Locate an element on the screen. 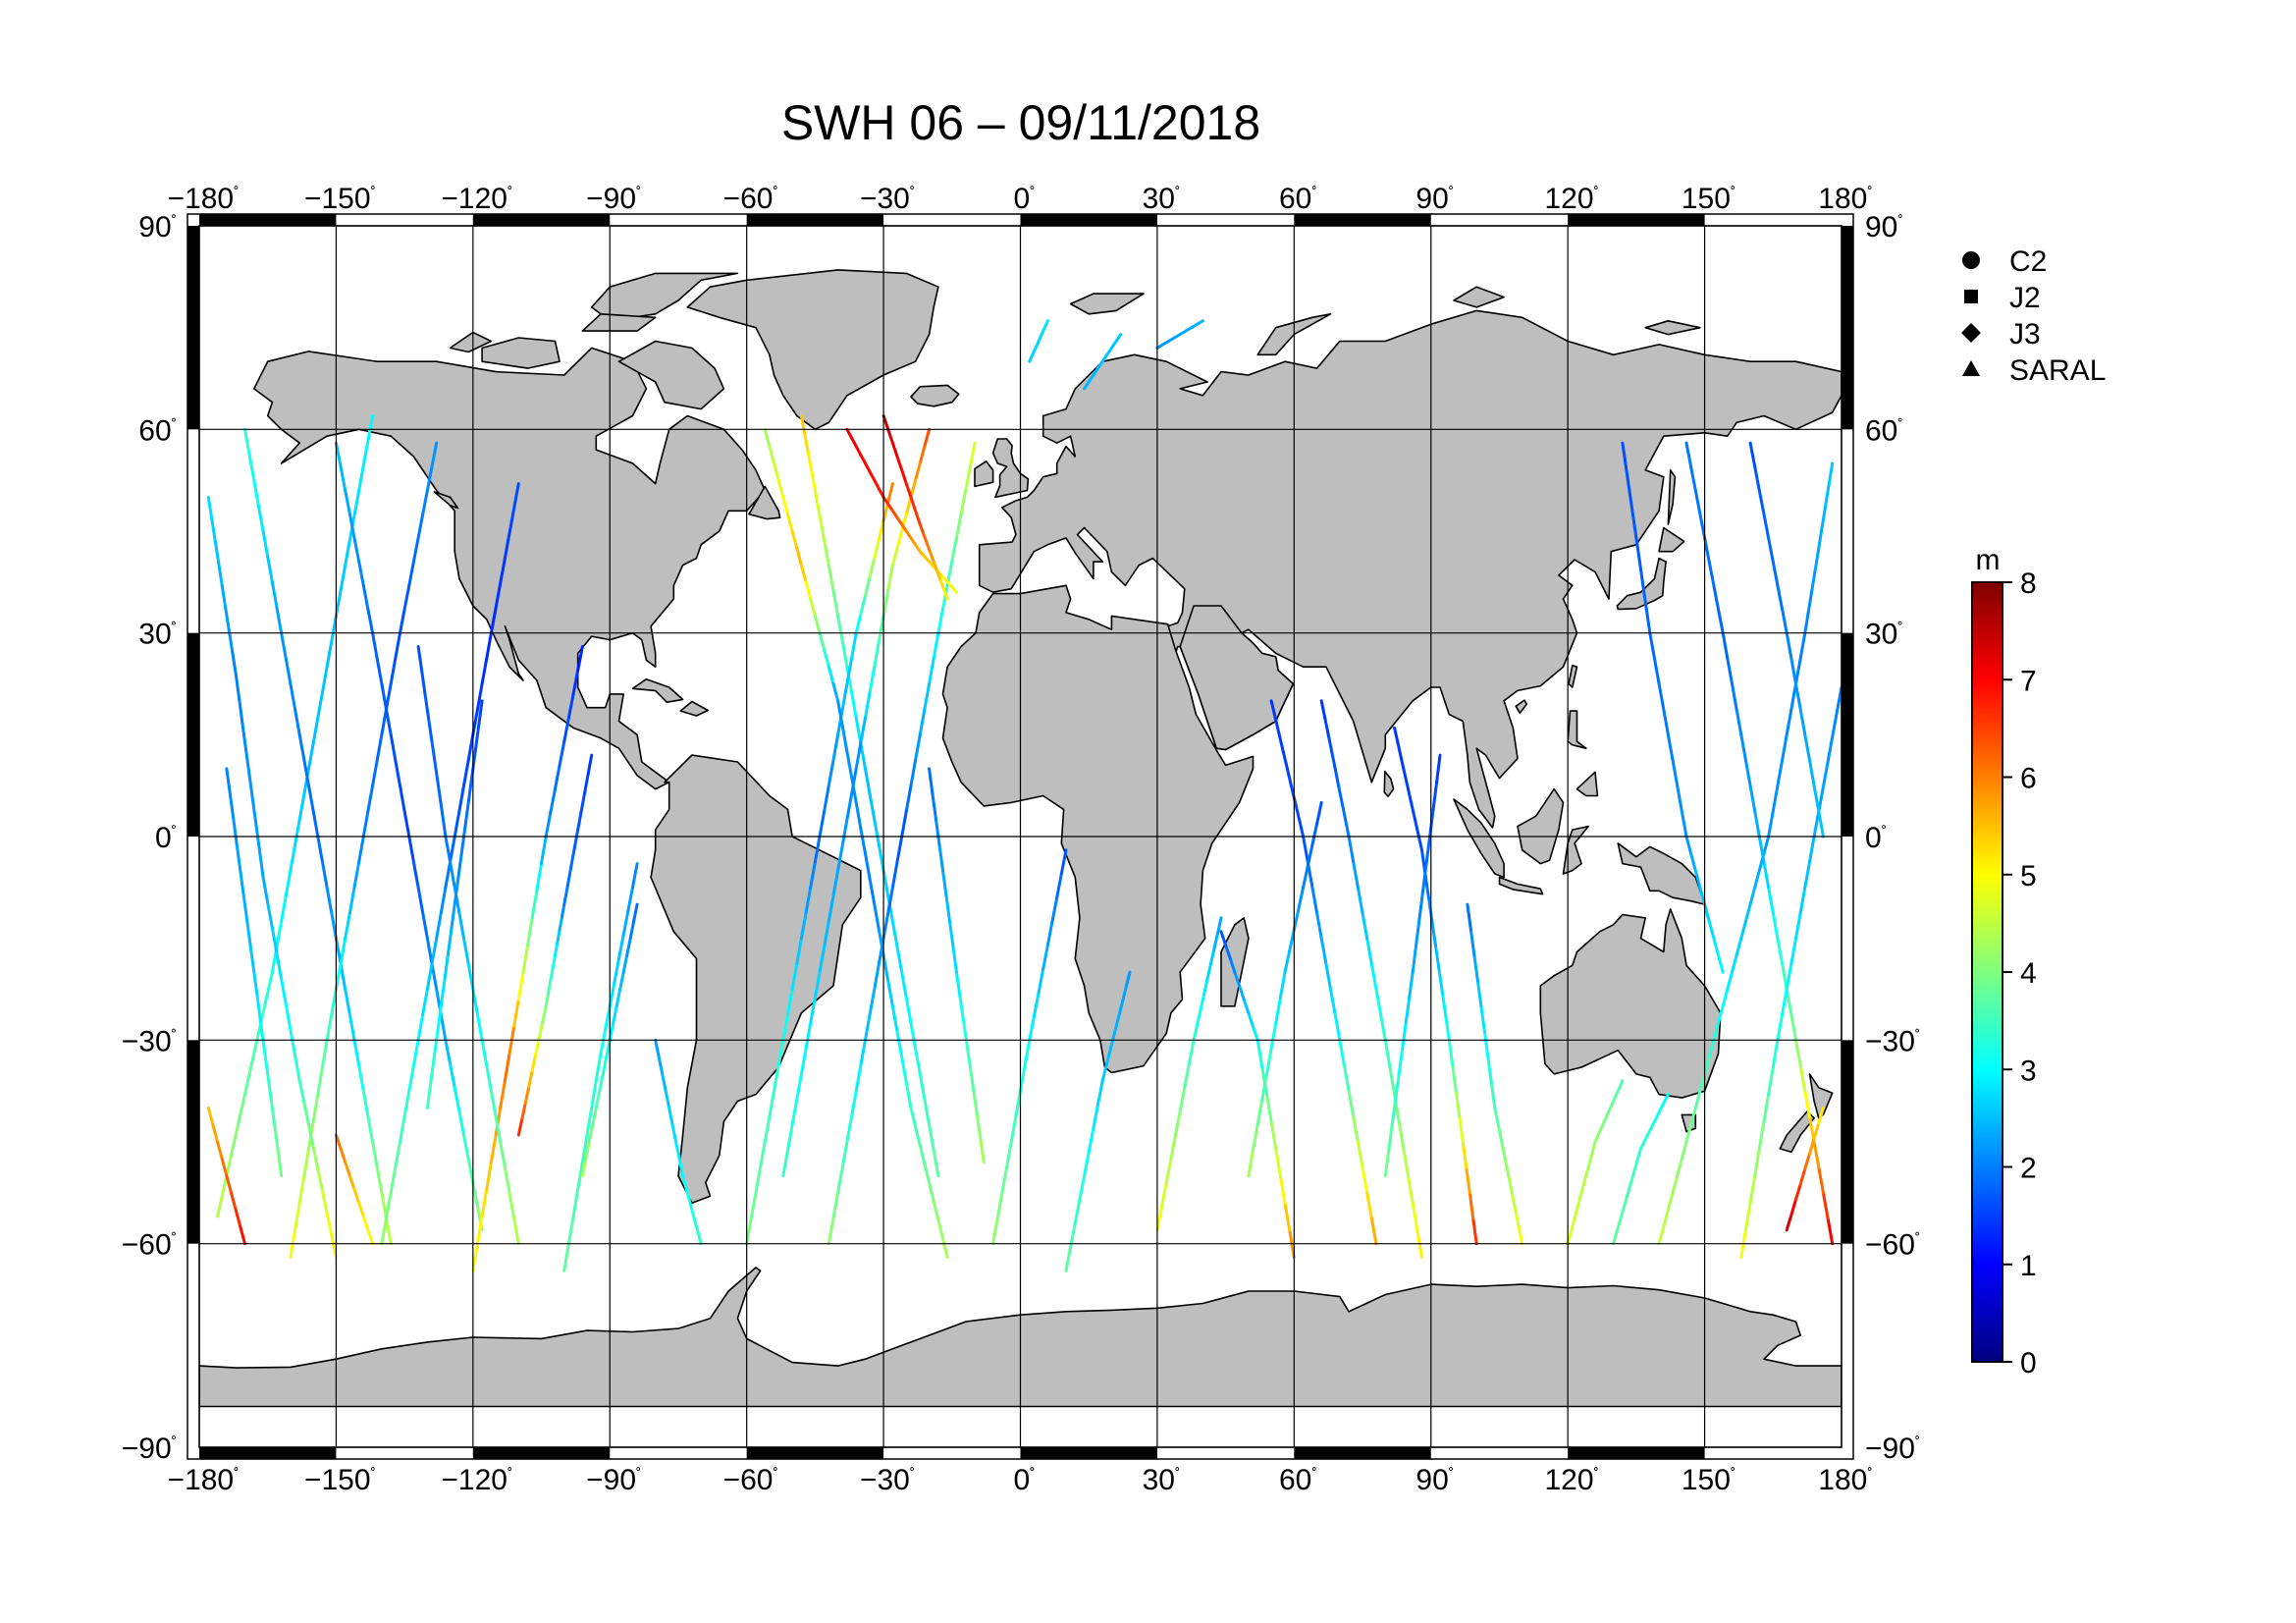  lon-tick-label: 90˚ is located at coordinates (1434, 199).